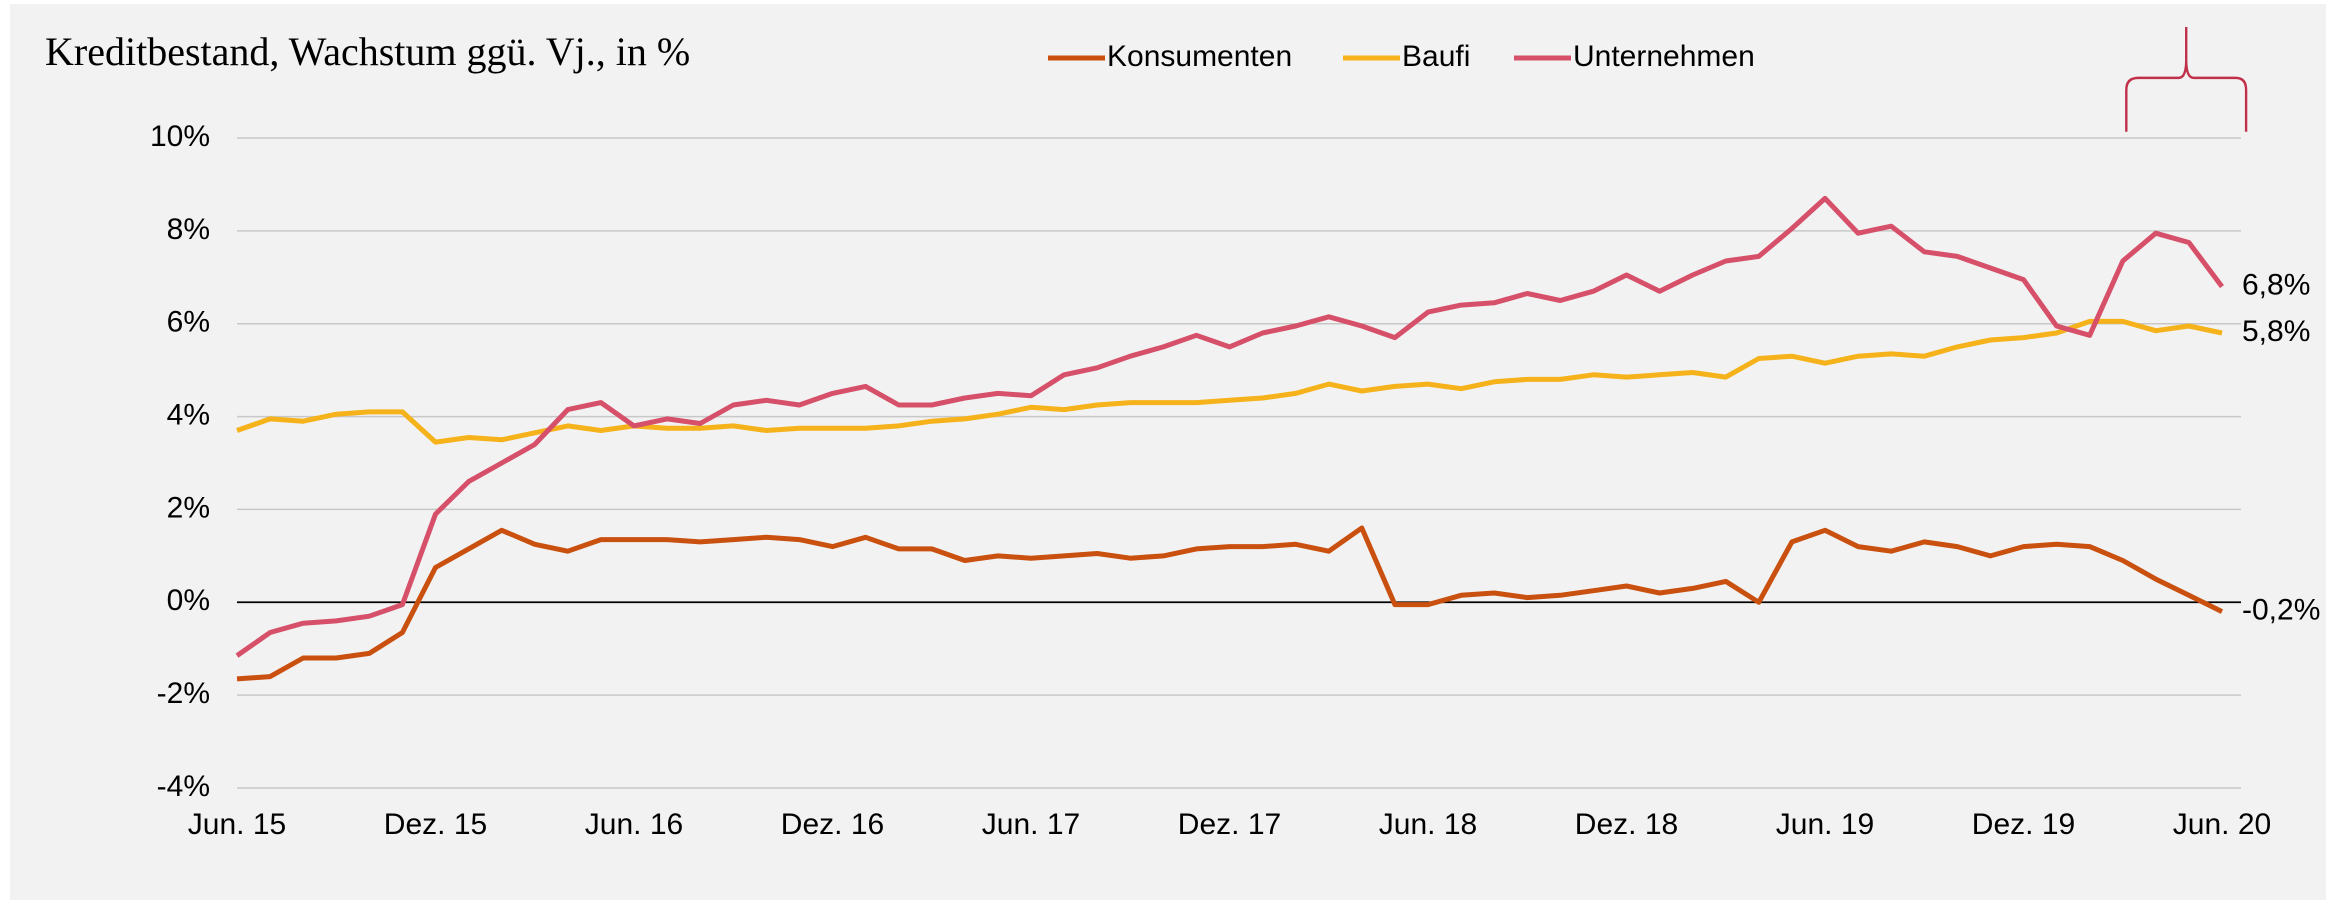 The height and width of the screenshot is (906, 2336). What do you see at coordinates (188, 229) in the screenshot?
I see `y-tick-label: 8%` at bounding box center [188, 229].